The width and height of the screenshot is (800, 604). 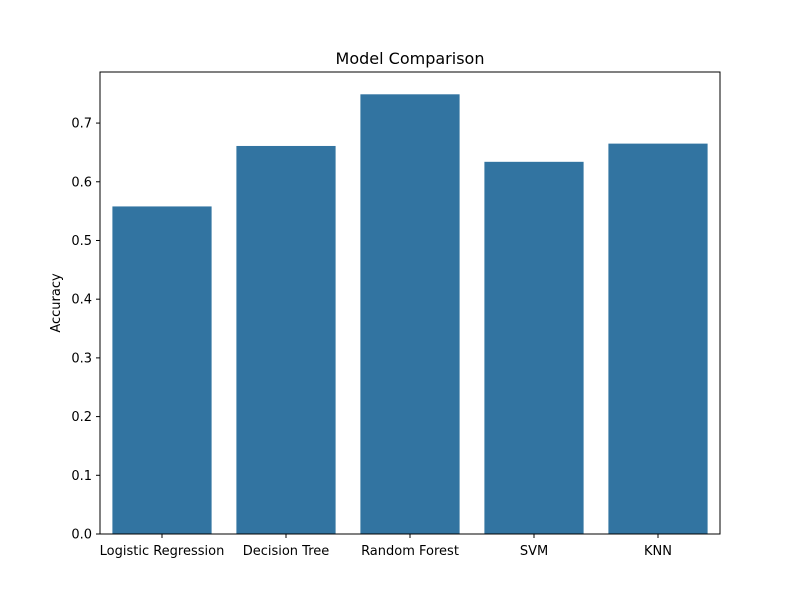 I want to click on bar-logistic-regression, so click(x=162, y=370).